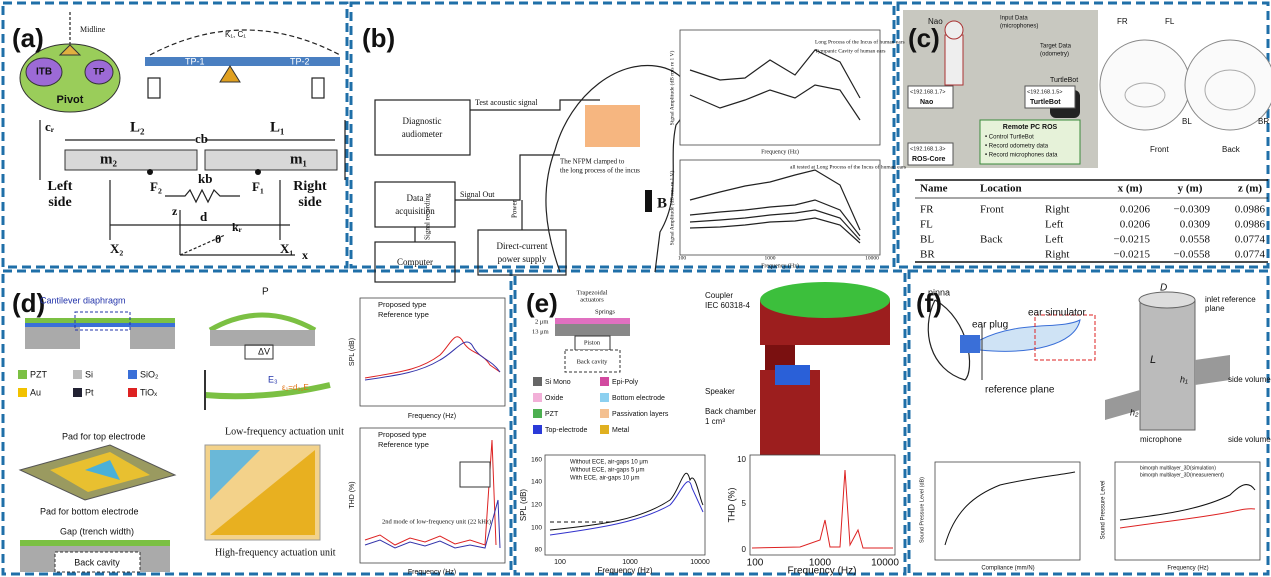  What do you see at coordinates (1195, 240) in the screenshot?
I see `table-cell: 0.0558` at bounding box center [1195, 240].